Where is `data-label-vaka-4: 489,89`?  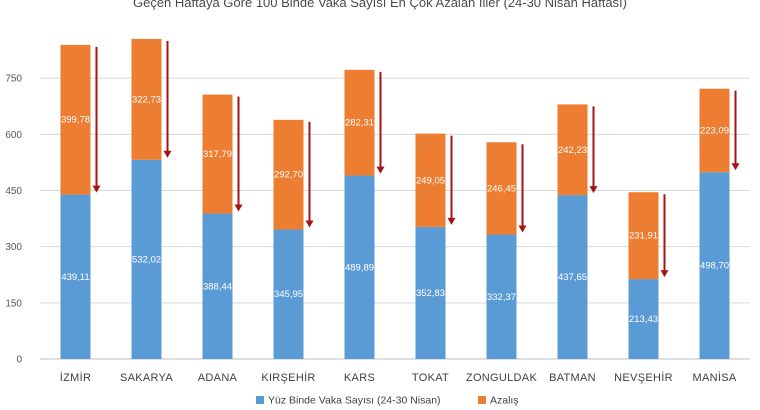 data-label-vaka-4: 489,89 is located at coordinates (359, 267).